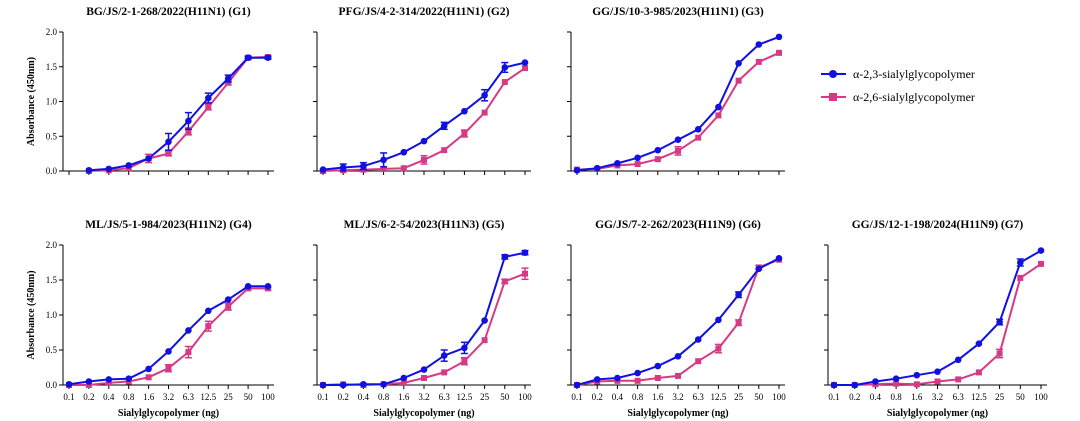 This screenshot has width=1080, height=421. What do you see at coordinates (52, 136) in the screenshot?
I see `y-tick-label: 0.5` at bounding box center [52, 136].